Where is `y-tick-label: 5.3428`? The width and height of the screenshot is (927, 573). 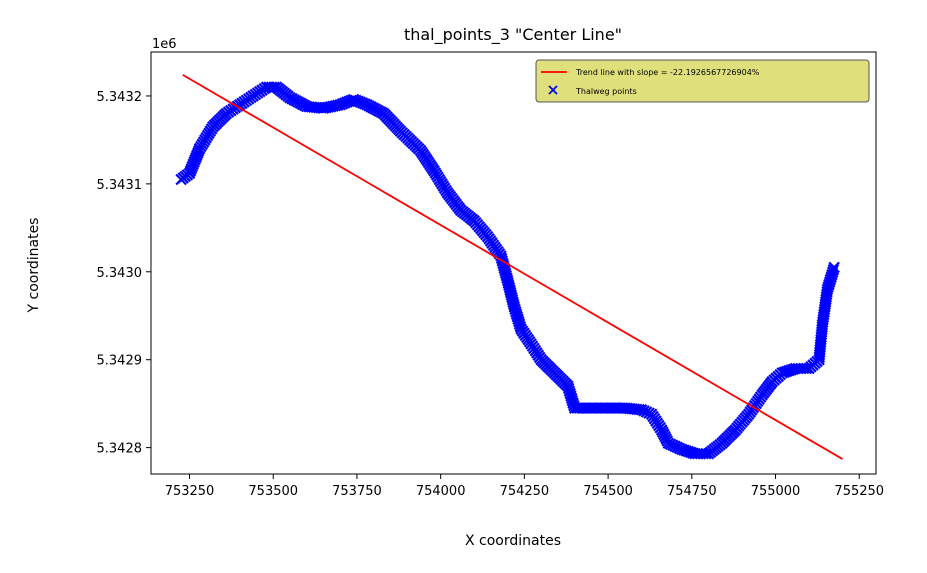 y-tick-label: 5.3428 is located at coordinates (120, 449).